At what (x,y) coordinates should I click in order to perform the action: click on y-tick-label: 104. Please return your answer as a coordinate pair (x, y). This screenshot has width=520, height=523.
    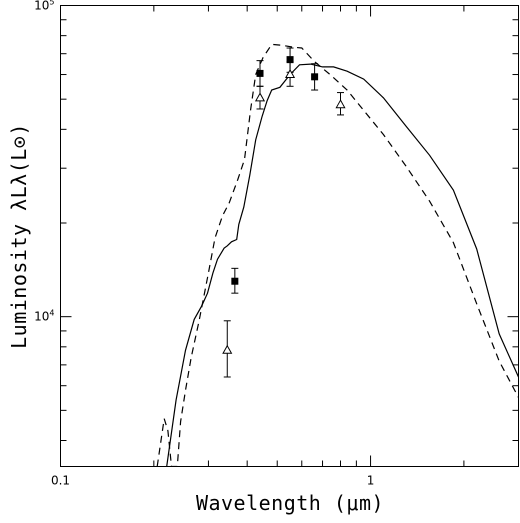
    Looking at the image, I should click on (44, 316).